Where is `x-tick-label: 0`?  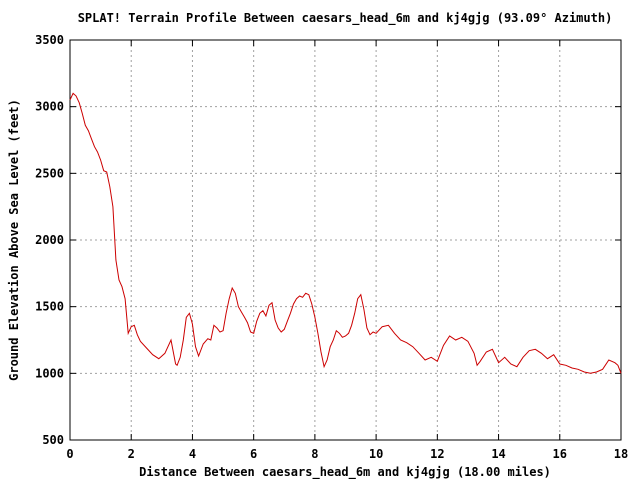
x-tick-label: 0 is located at coordinates (69, 454).